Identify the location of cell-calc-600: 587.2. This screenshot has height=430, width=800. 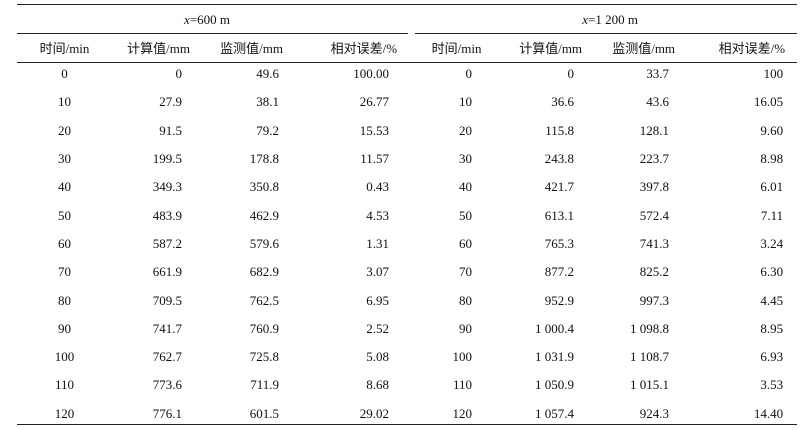
(167, 243).